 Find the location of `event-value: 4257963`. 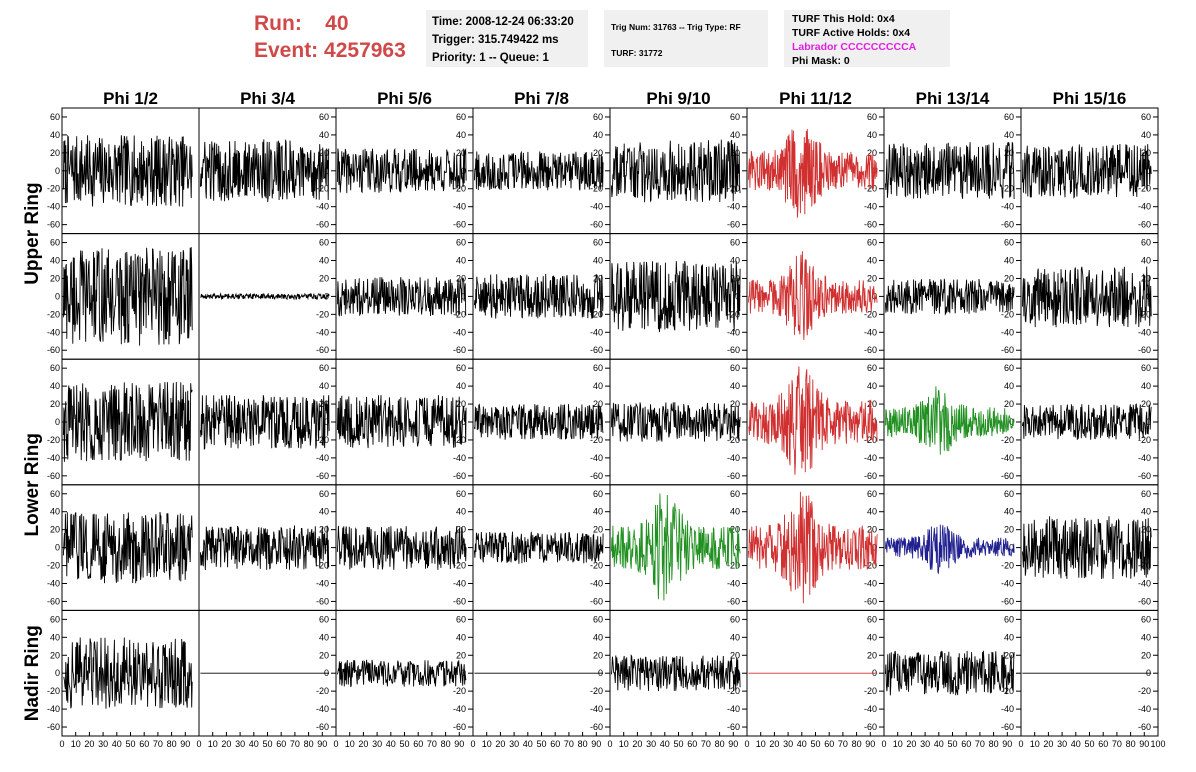

event-value: 4257963 is located at coordinates (365, 50).